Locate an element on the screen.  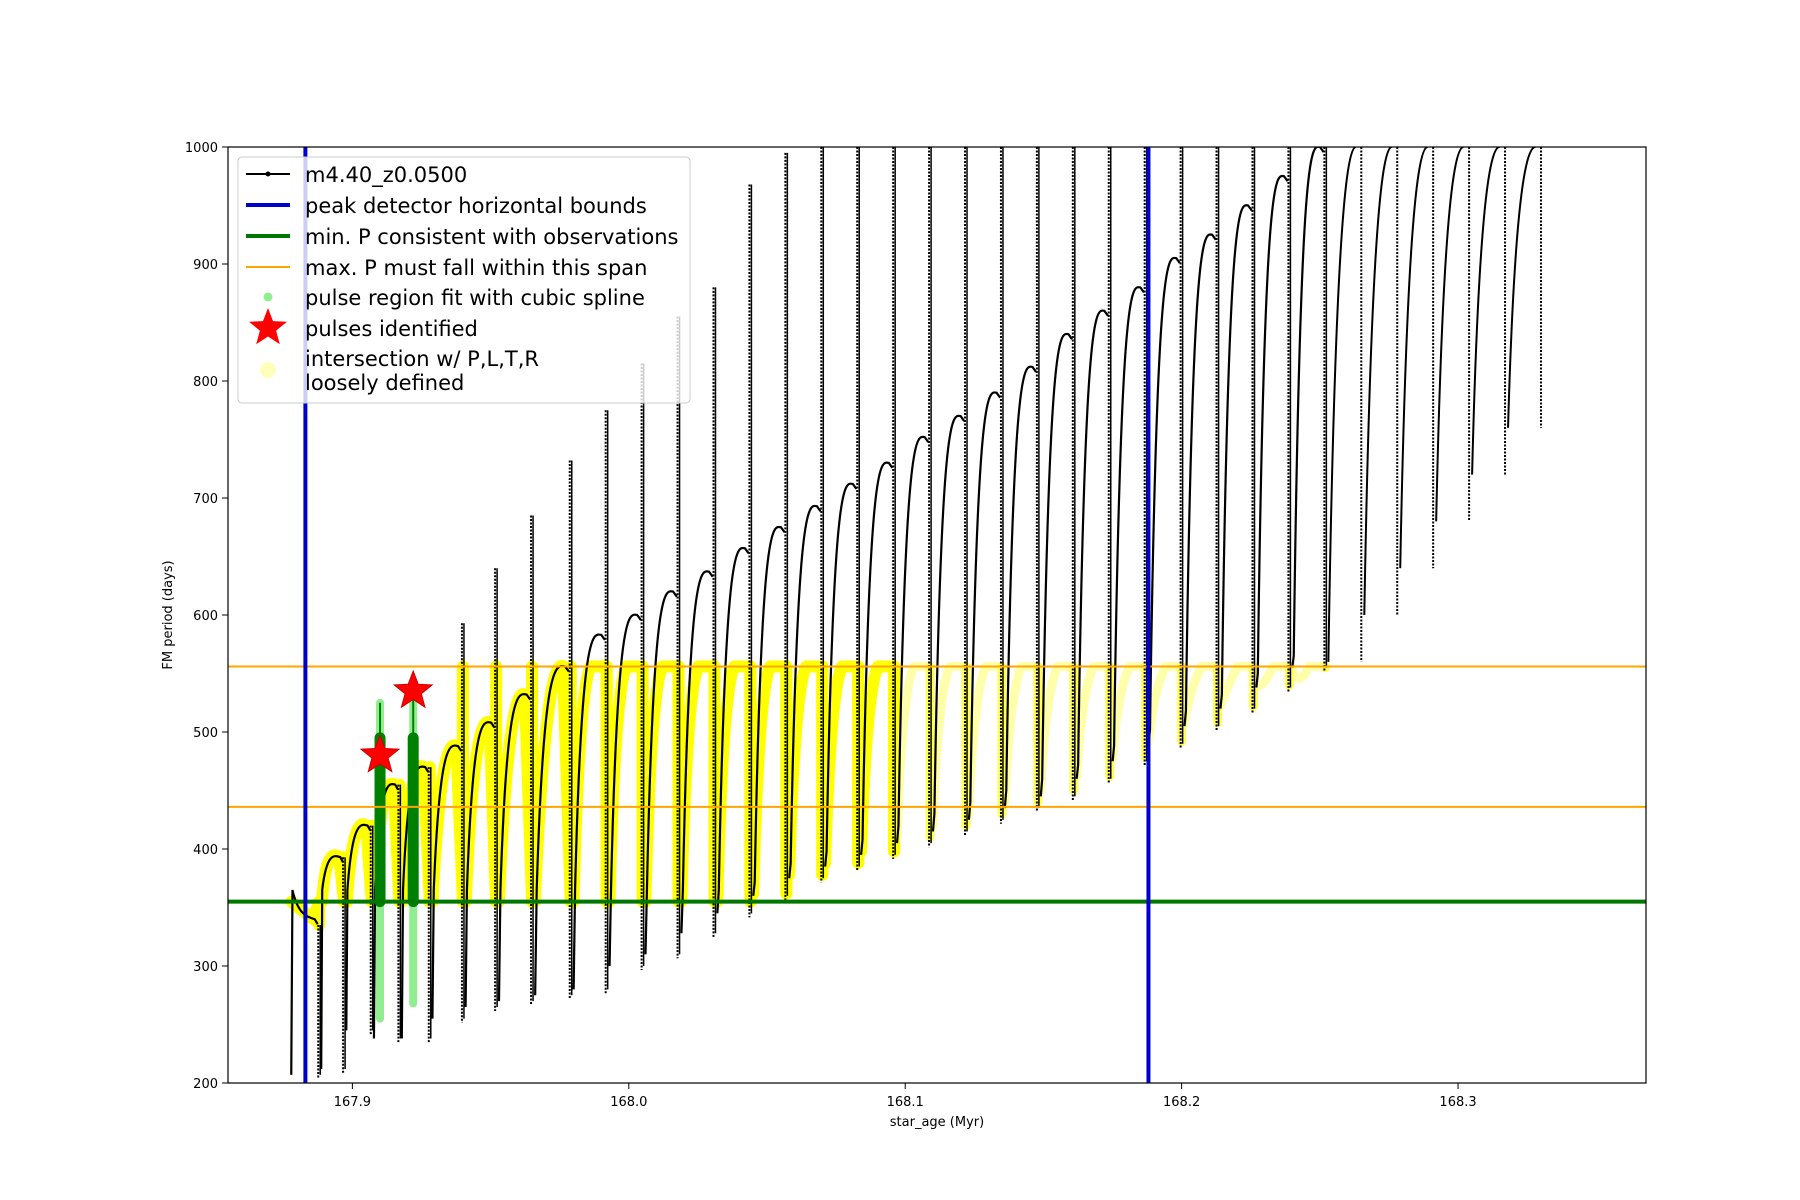
legend-box is located at coordinates (464, 280).